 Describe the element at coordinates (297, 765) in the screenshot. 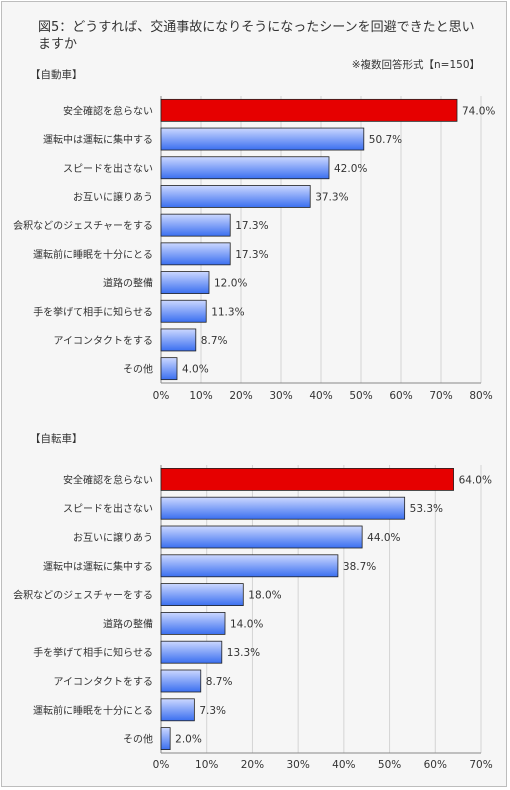

I see `bicycle-tick-label: 30%` at that location.